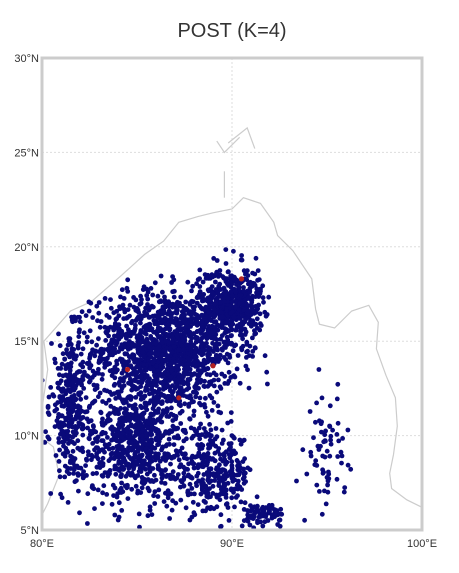 This screenshot has height=573, width=459. I want to click on x-tick-label-0: 80°E, so click(42, 544).